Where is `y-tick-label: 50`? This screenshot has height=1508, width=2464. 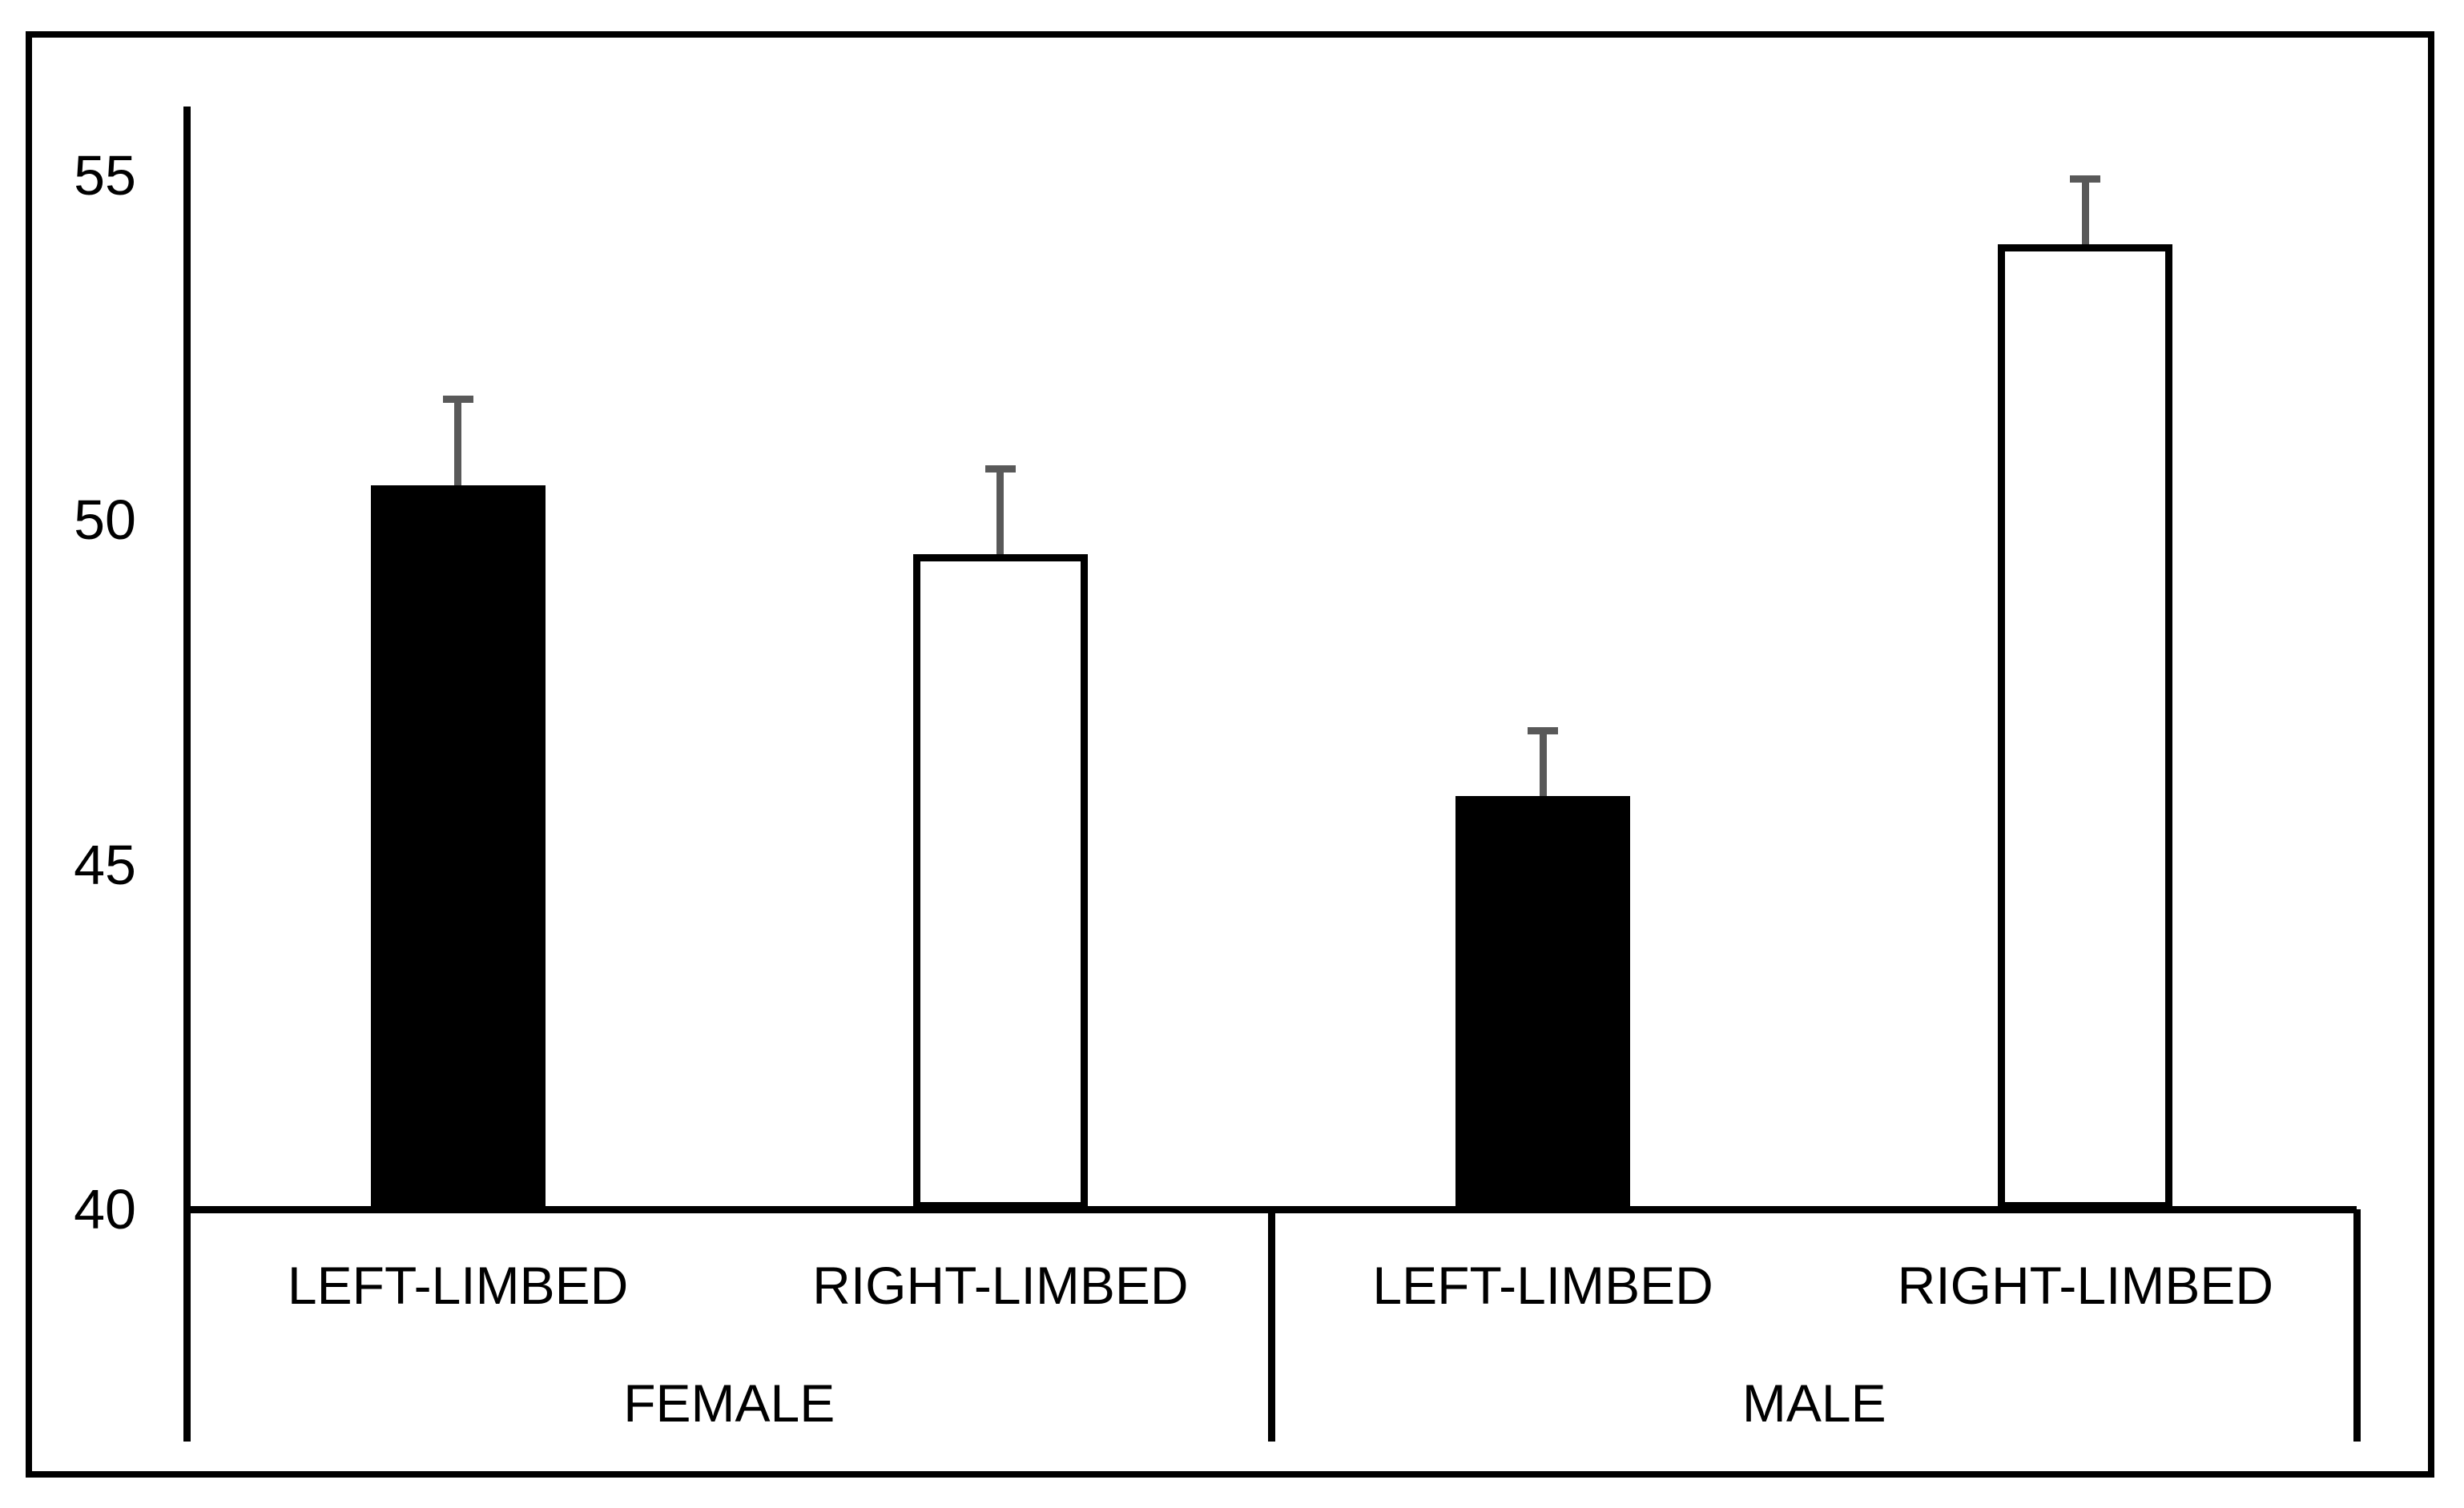 y-tick-label: 50 is located at coordinates (105, 520).